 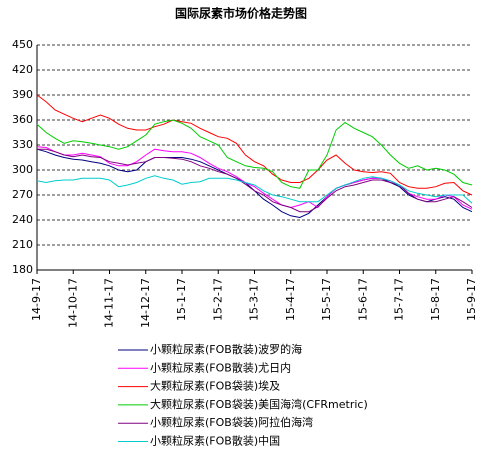 I want to click on x-tick-label: 14-12-17, so click(x=145, y=303).